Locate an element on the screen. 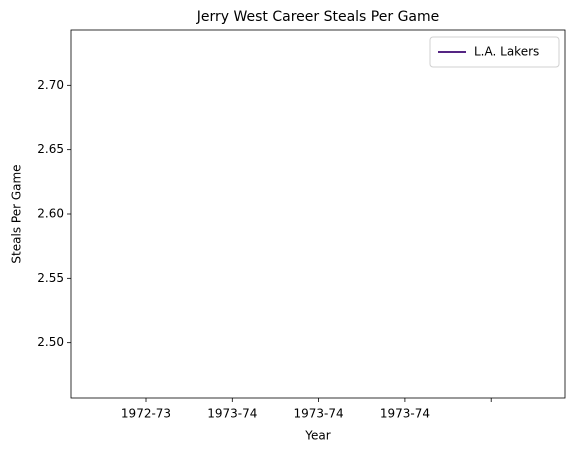 The image size is (579, 453). y-tick-label: 2.55 is located at coordinates (50, 278).